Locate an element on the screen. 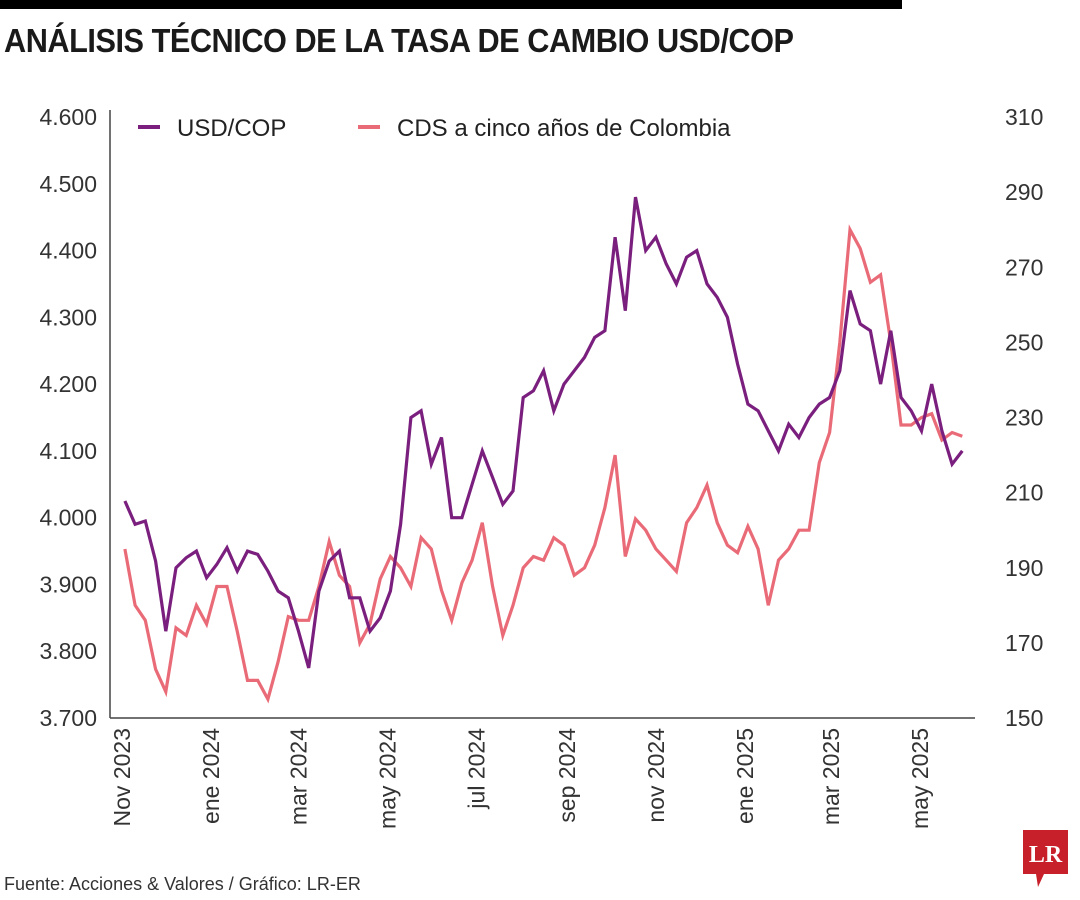 This screenshot has height=900, width=1080. left-tick-label: 4.200 is located at coordinates (68, 384).